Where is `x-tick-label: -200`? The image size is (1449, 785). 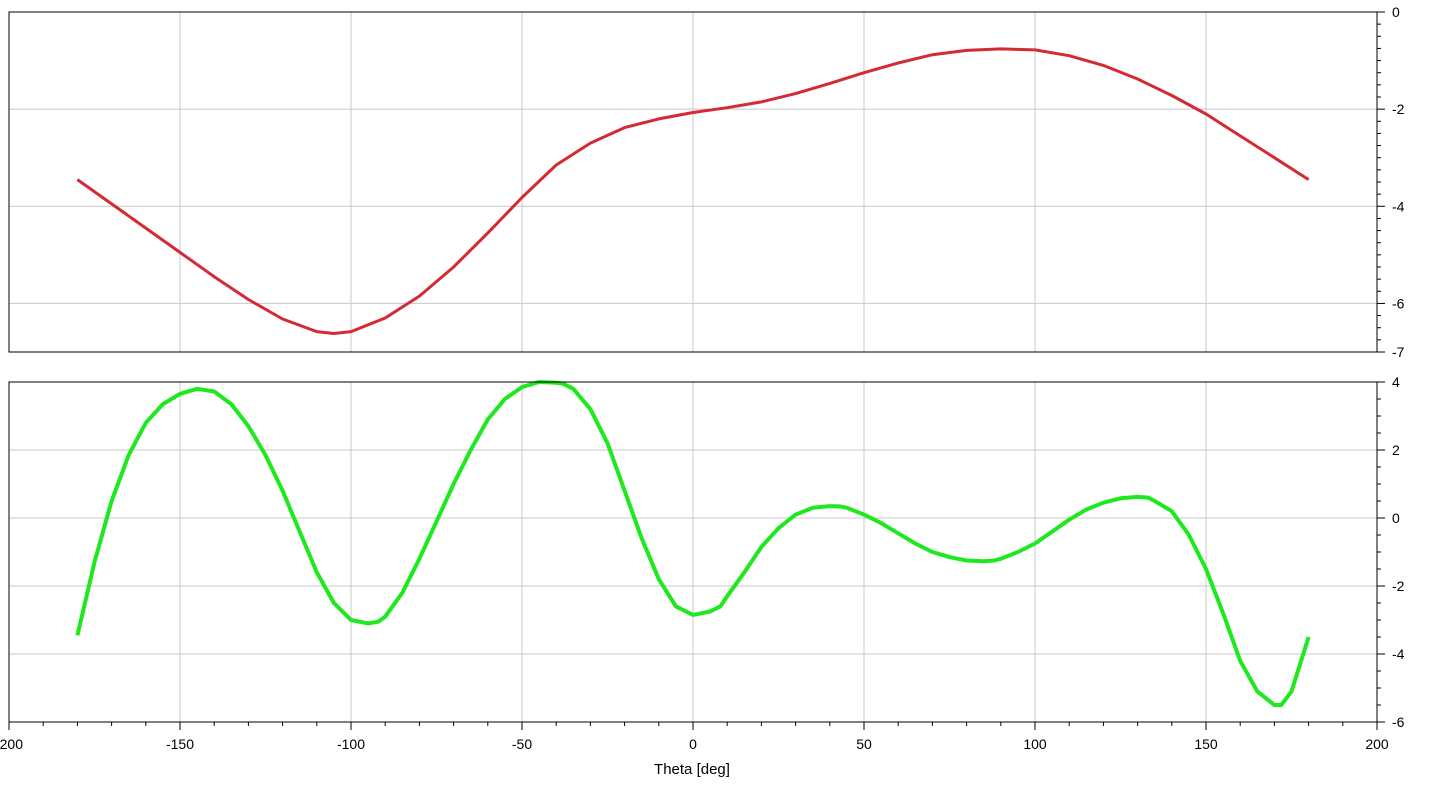
x-tick-label: -200 is located at coordinates (11, 744).